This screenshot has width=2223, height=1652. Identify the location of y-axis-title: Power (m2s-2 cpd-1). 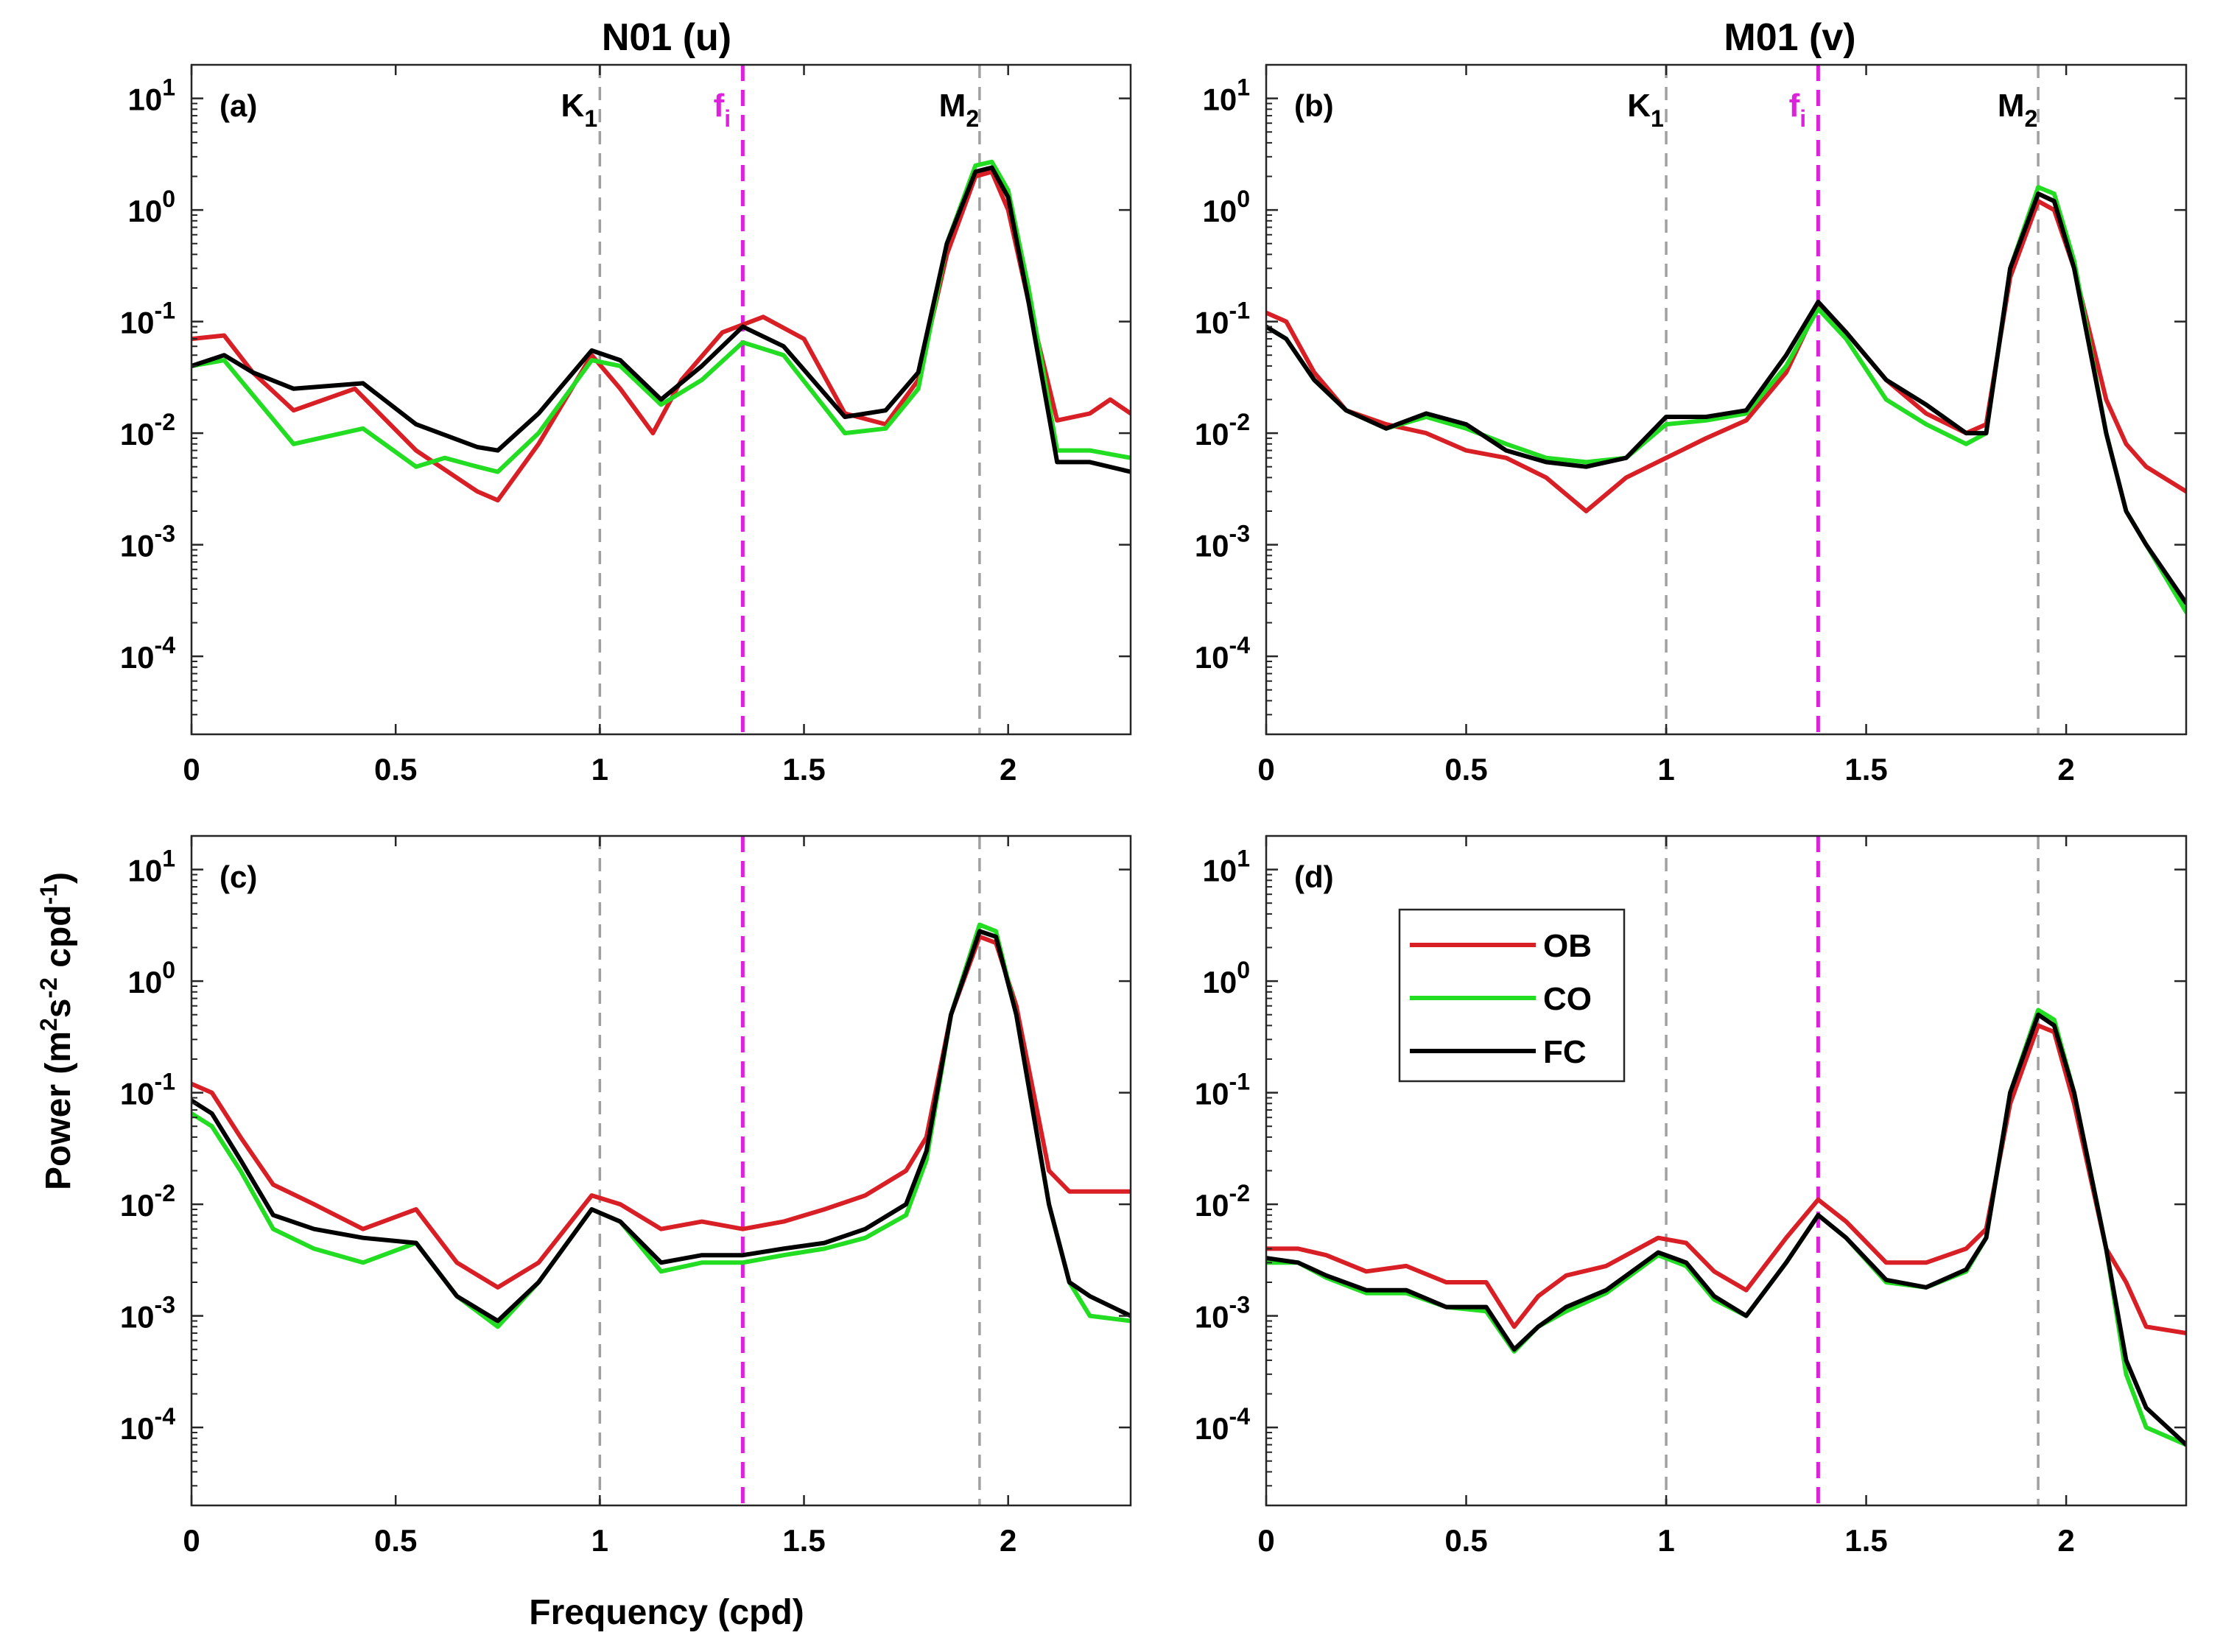
(56, 1031).